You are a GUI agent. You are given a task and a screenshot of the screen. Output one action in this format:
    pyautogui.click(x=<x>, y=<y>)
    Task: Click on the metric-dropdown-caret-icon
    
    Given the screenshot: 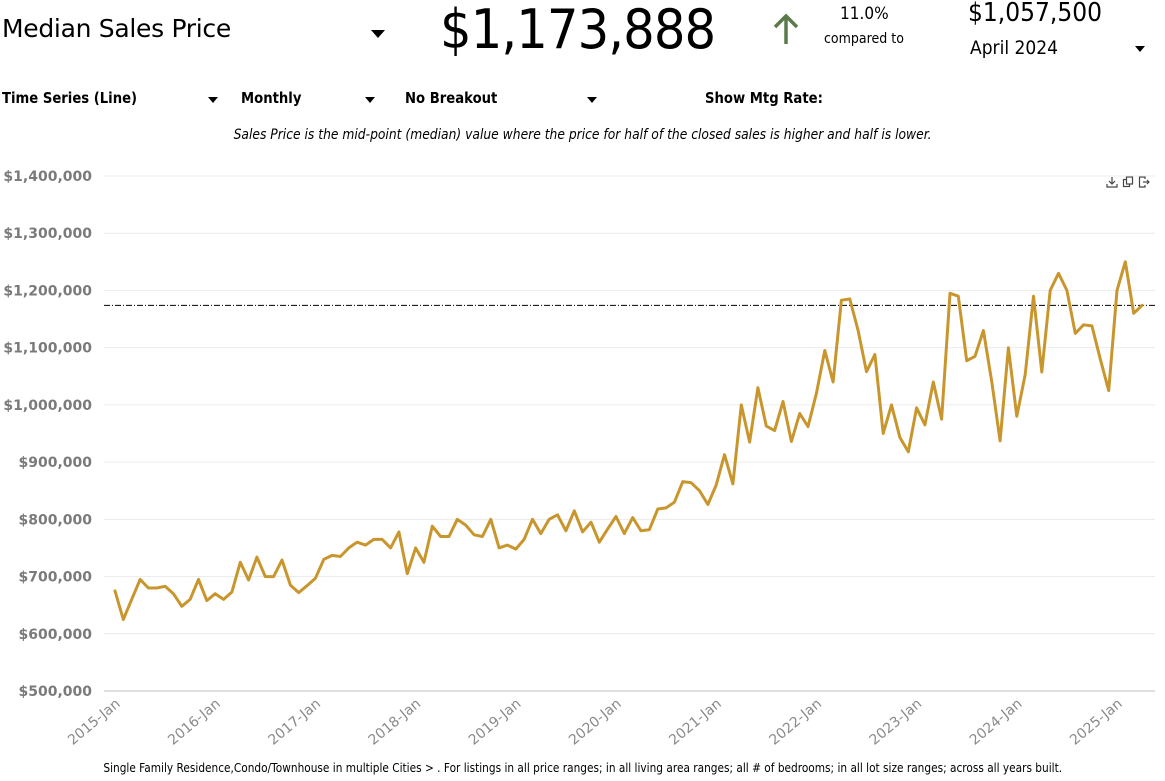 What is the action you would take?
    pyautogui.click(x=378, y=34)
    